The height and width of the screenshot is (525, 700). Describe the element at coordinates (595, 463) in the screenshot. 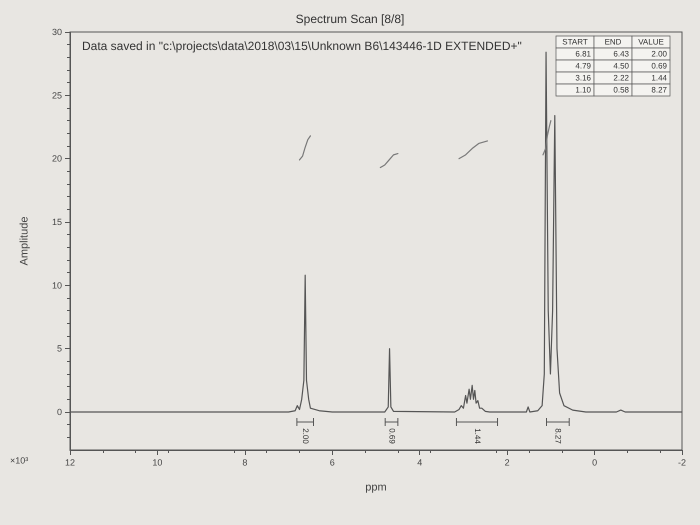

I see `x-tick-label: 0` at that location.